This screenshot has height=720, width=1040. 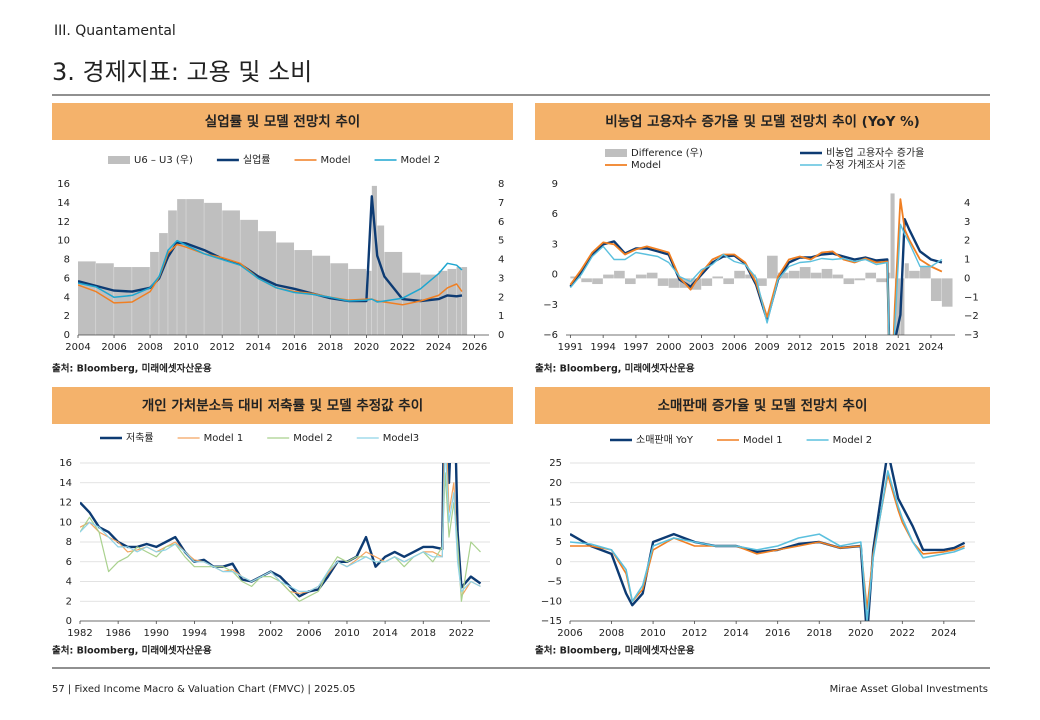 What do you see at coordinates (67, 316) in the screenshot?
I see `y-tick-label: 2` at bounding box center [67, 316].